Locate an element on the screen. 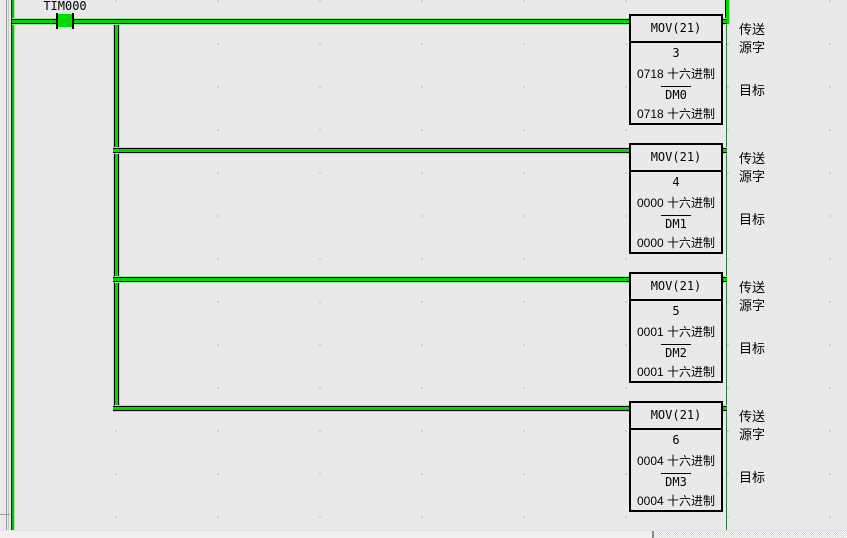 This screenshot has height=538, width=847. source-current-value: 0004 十六进制 is located at coordinates (676, 461).